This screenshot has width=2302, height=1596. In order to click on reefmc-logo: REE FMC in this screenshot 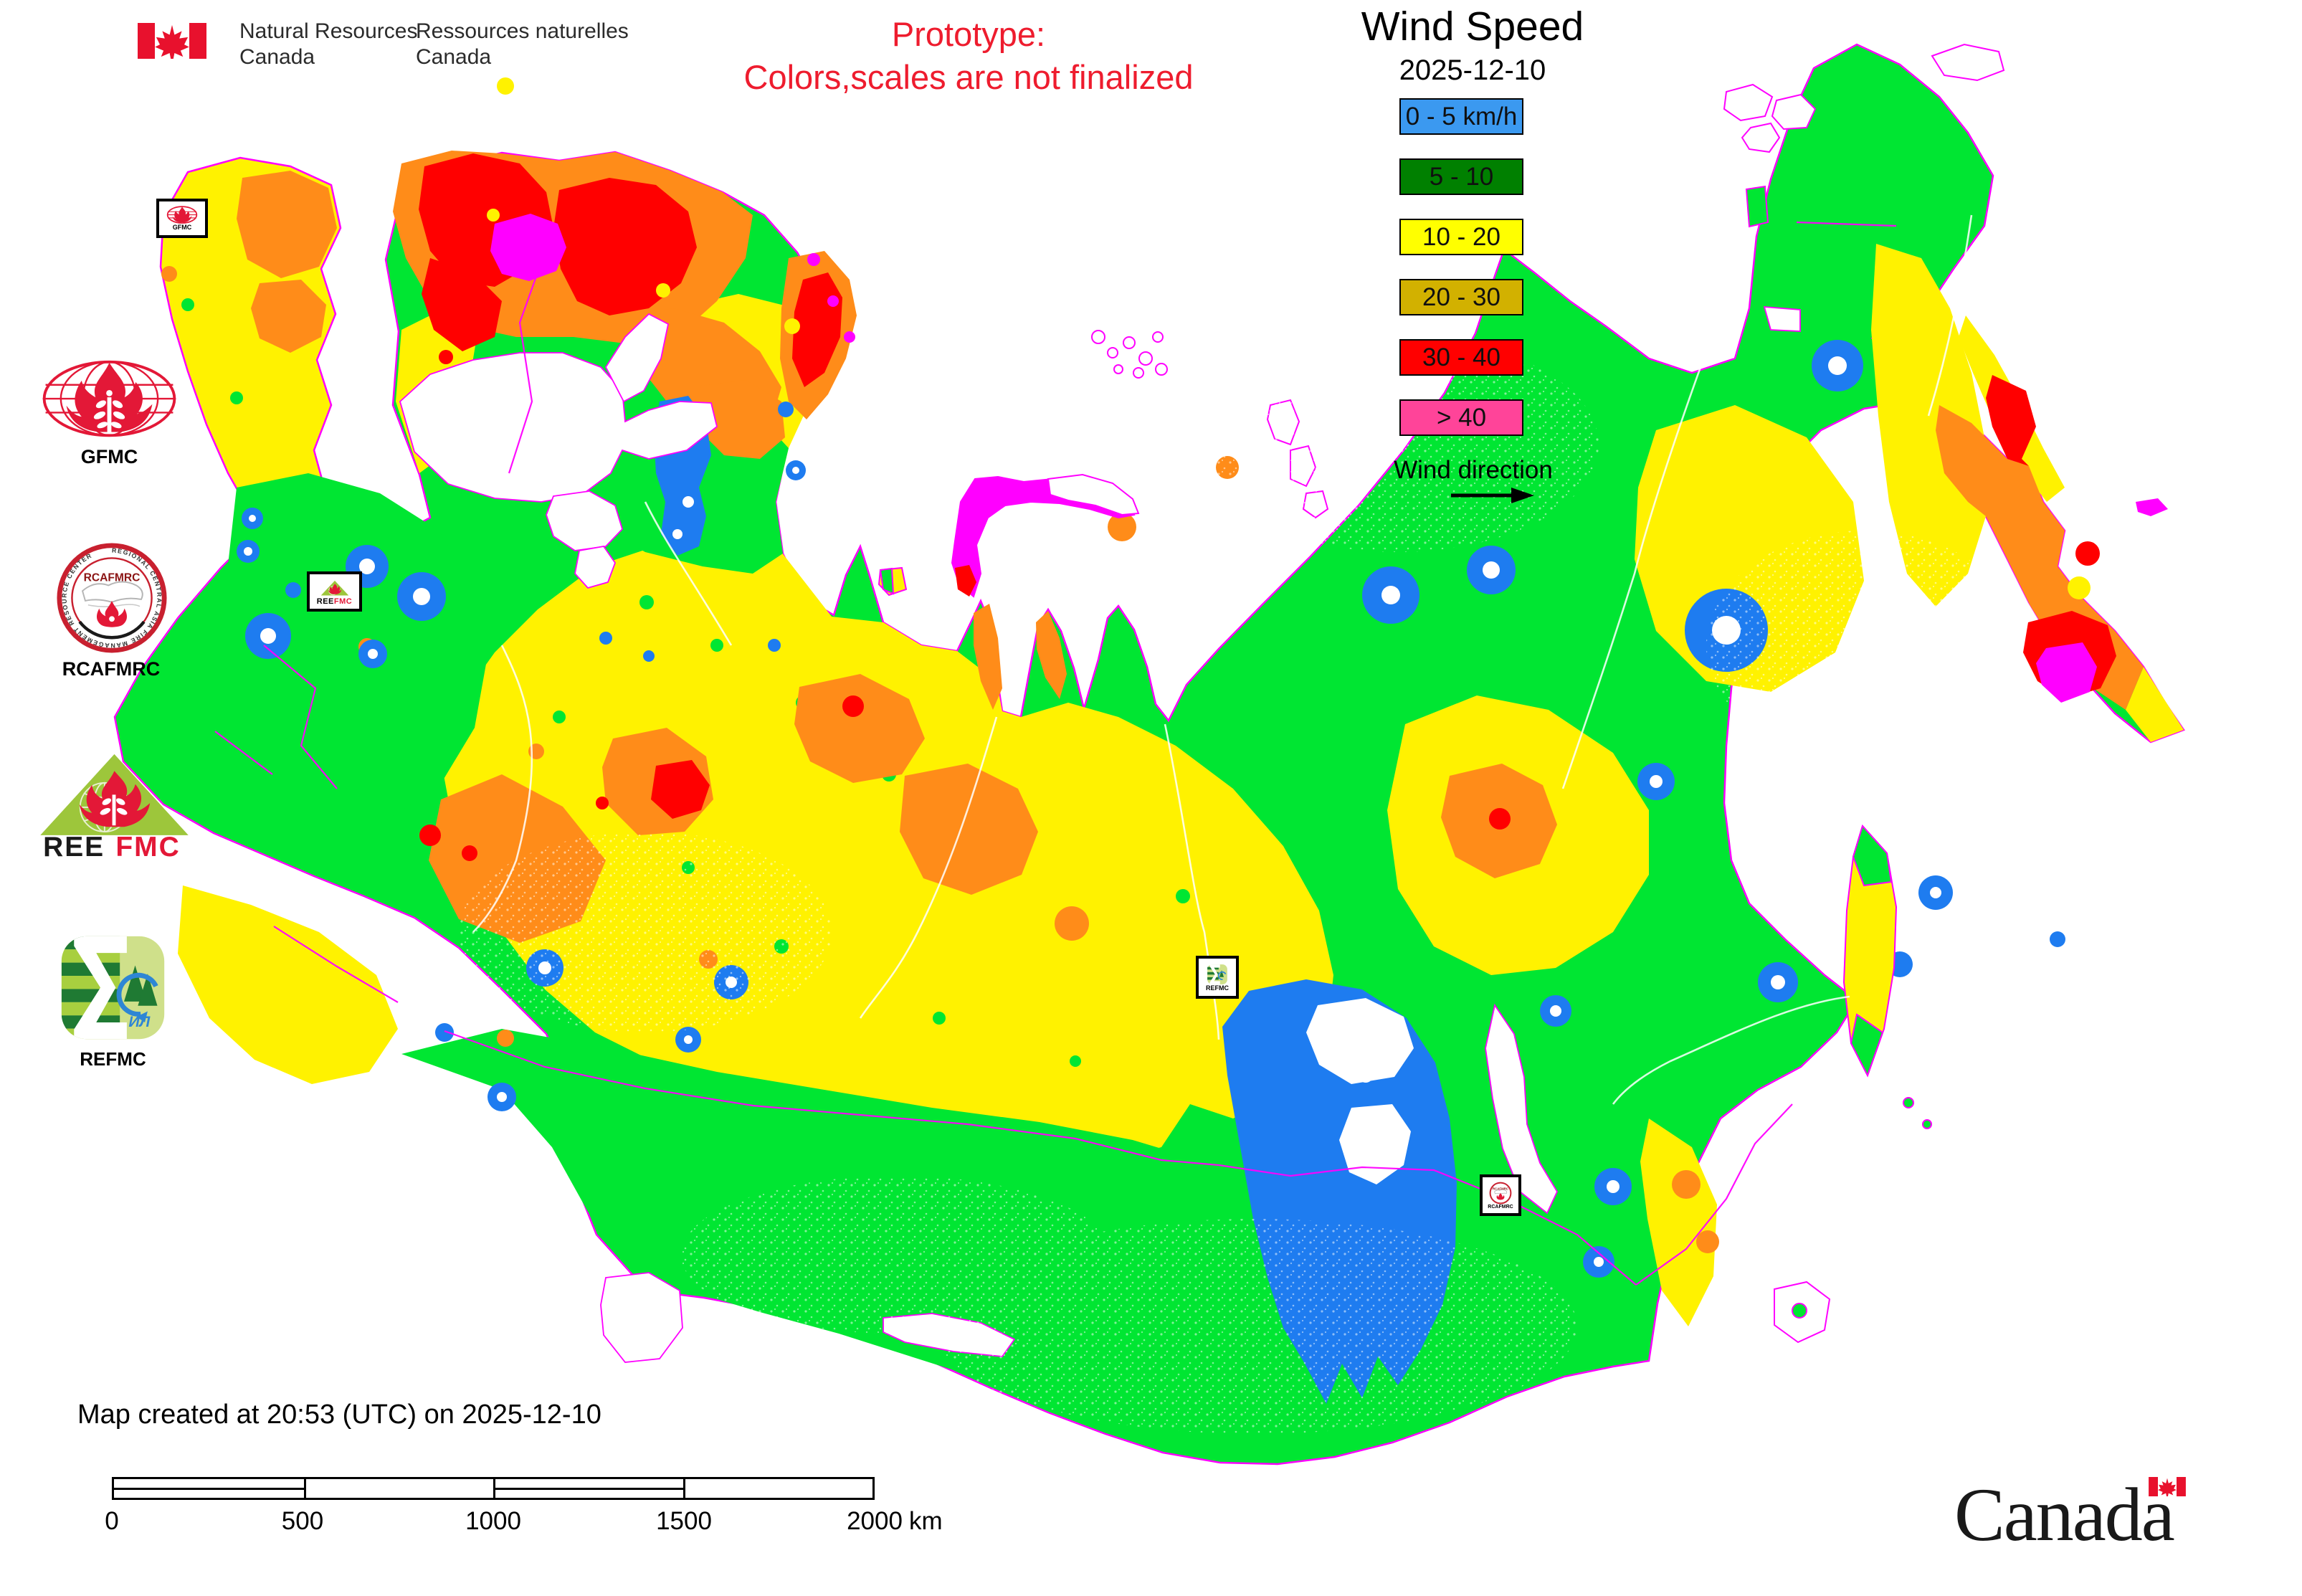, I will do `click(114, 806)`.